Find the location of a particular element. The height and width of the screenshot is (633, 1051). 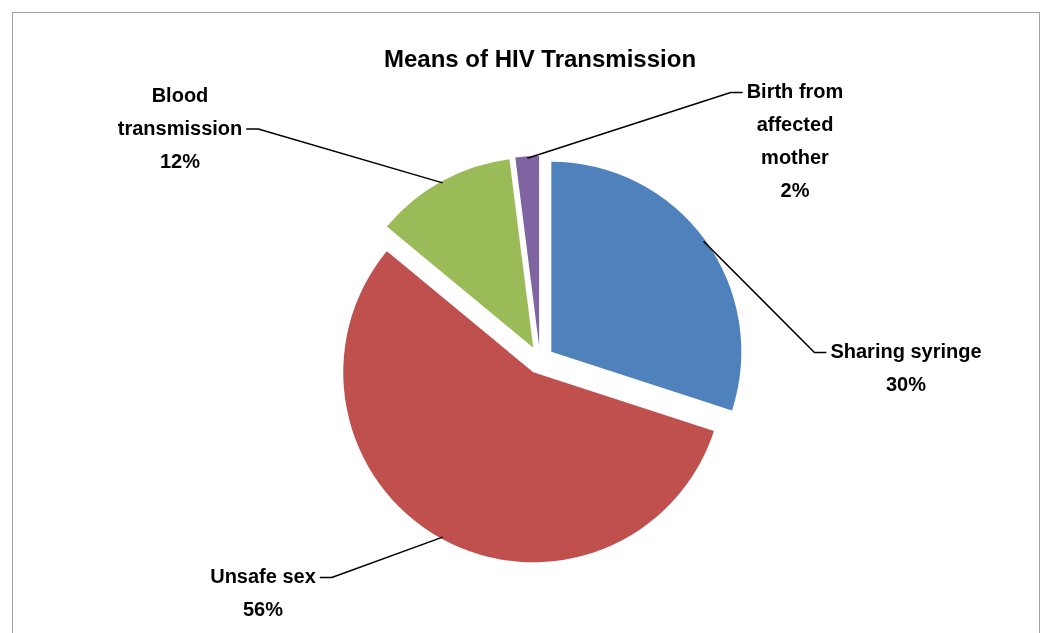

slice-label: Unsafe sex is located at coordinates (263, 576).